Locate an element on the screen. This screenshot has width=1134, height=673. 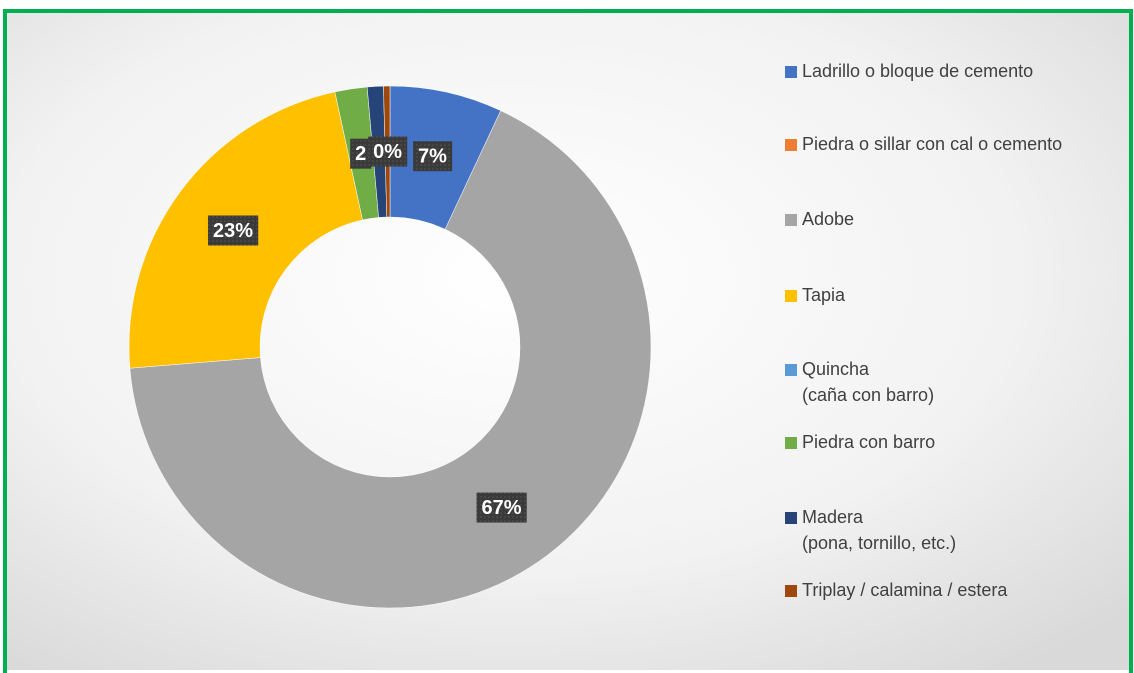
data-label: 23% is located at coordinates (233, 230).